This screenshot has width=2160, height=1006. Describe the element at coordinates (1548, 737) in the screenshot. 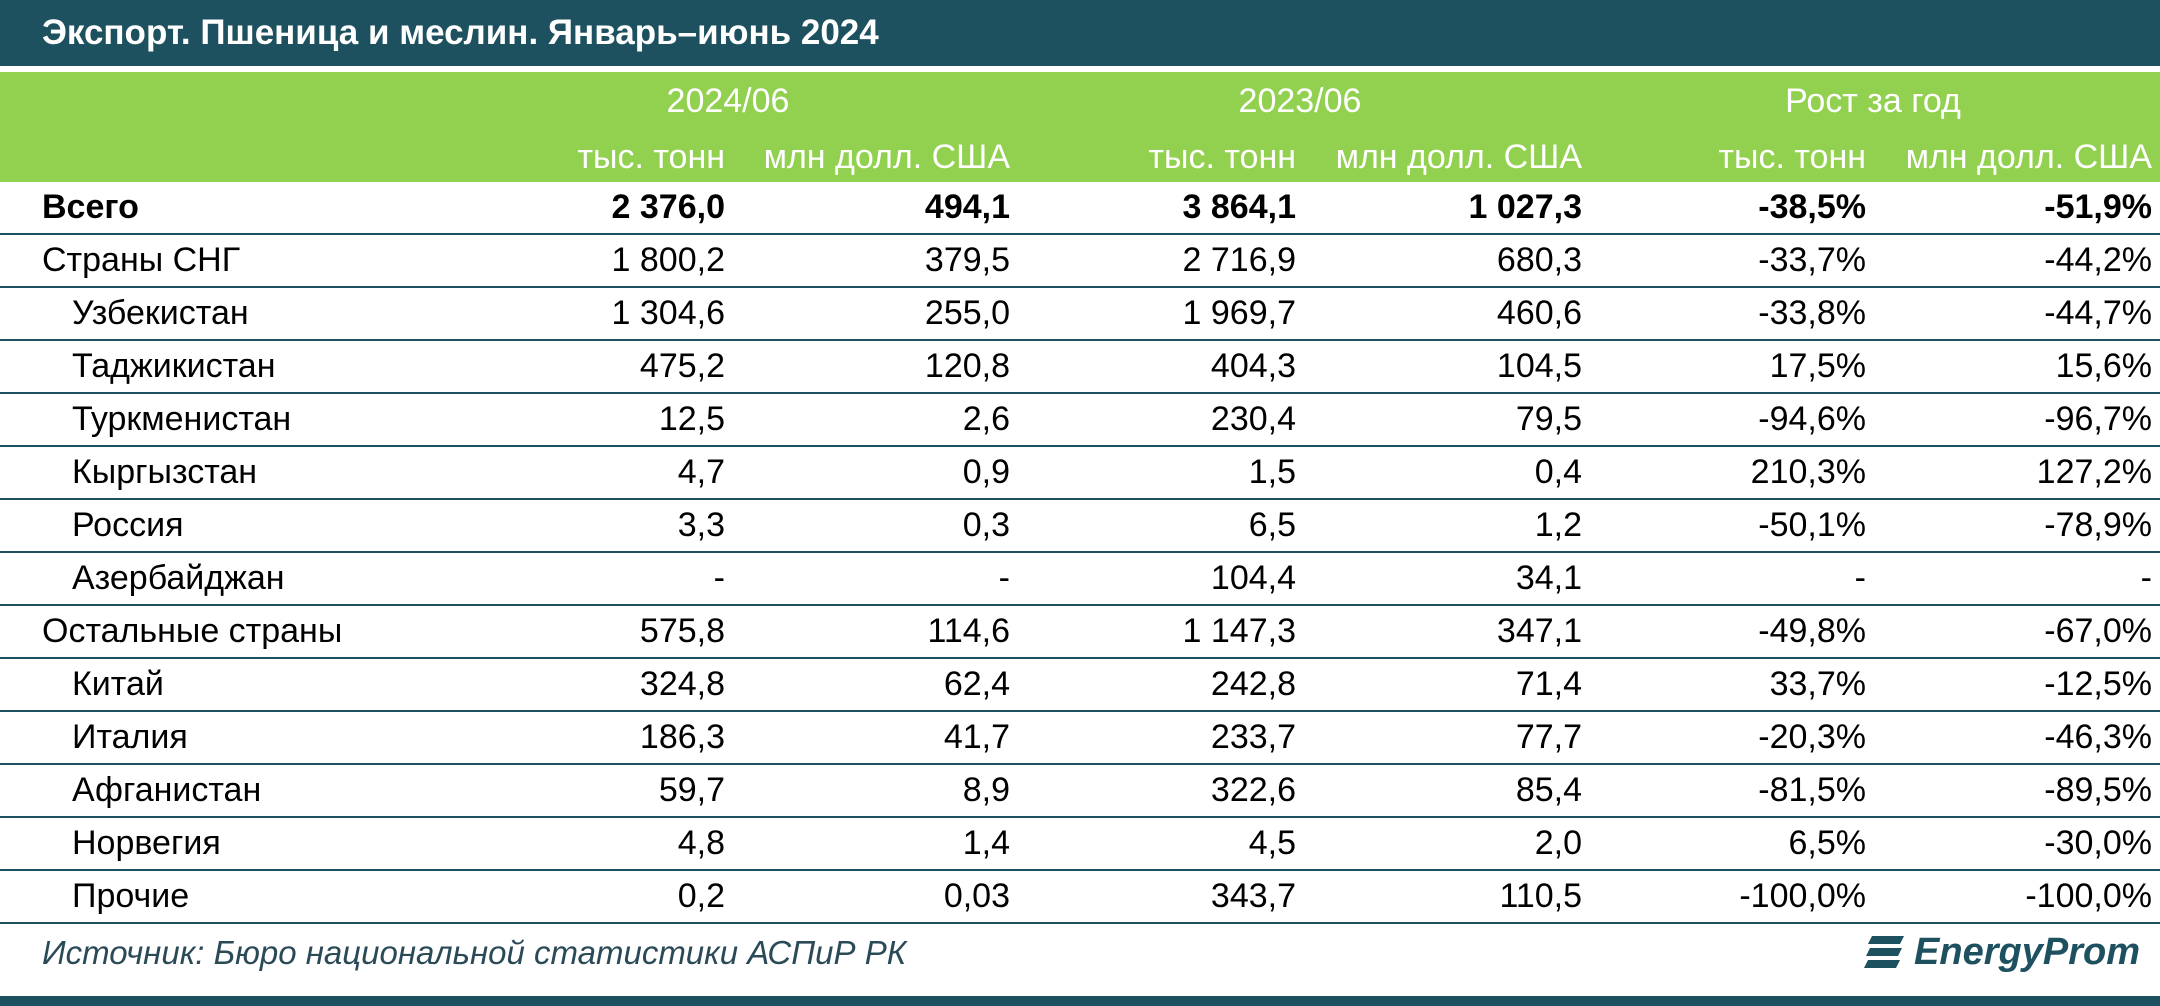

I see `table-cell: 77,7` at that location.